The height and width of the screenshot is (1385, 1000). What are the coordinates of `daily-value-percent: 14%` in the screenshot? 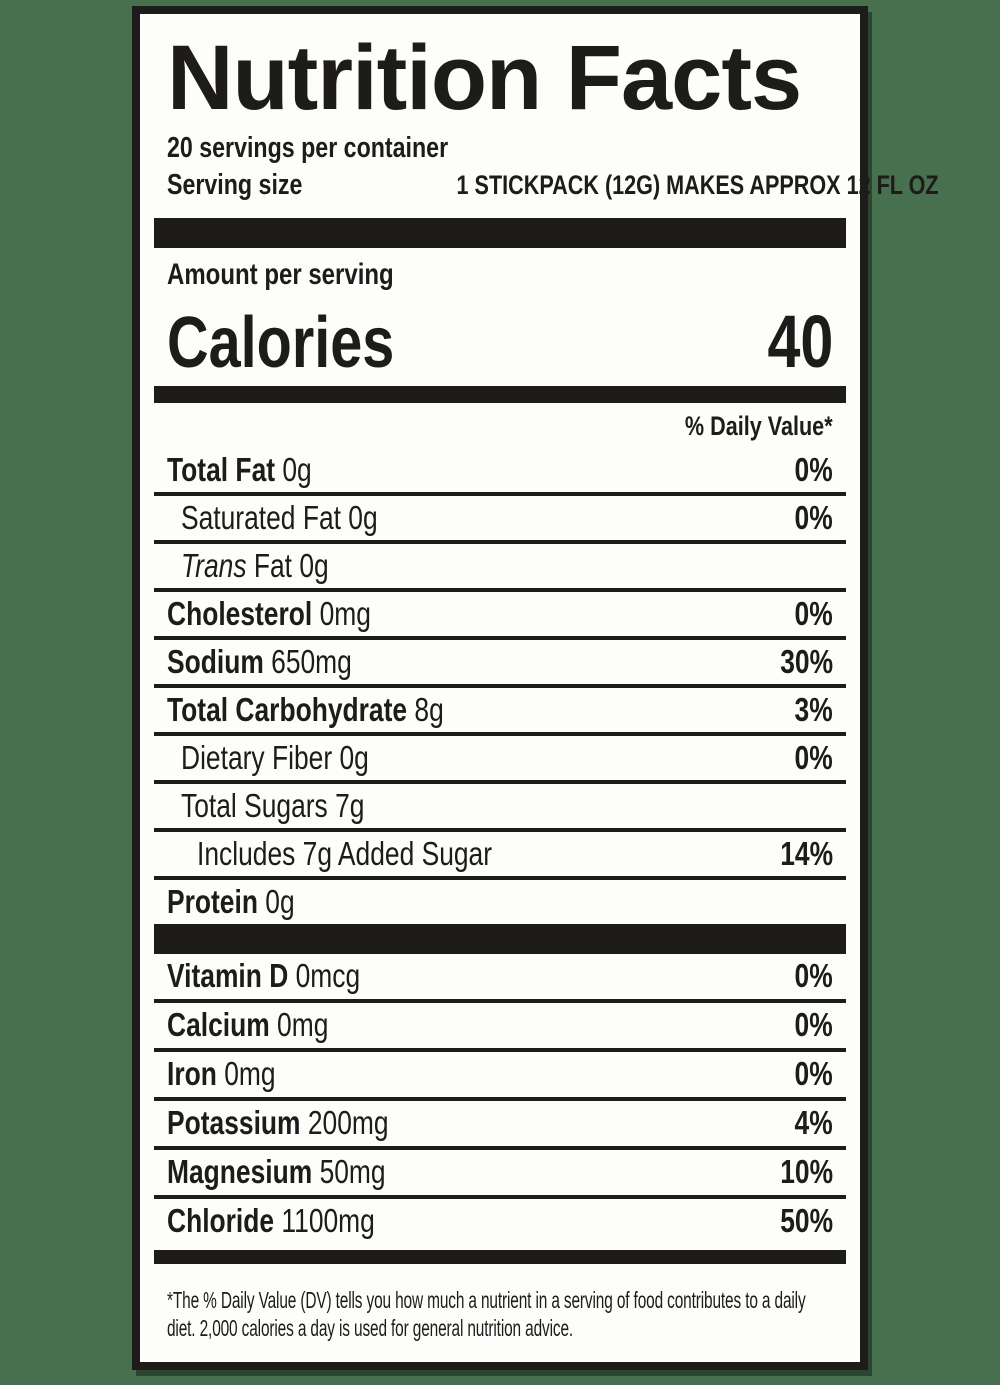 It's located at (806, 853).